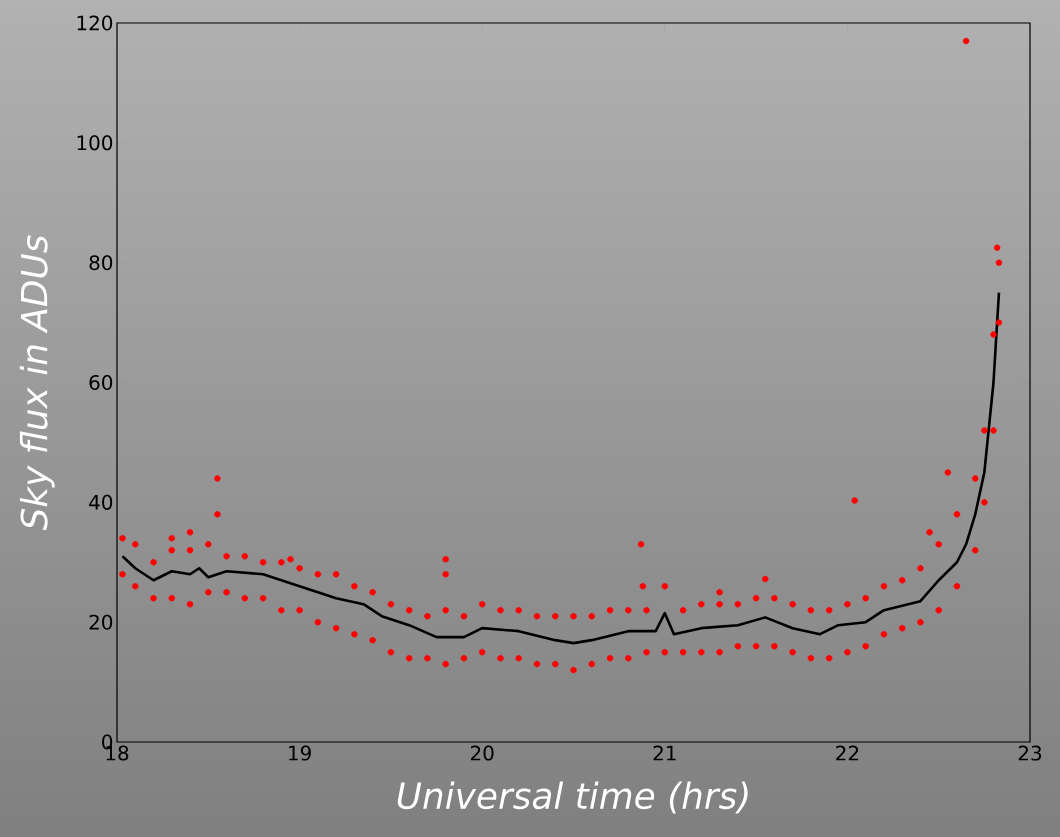 This screenshot has height=837, width=1060. Describe the element at coordinates (37, 383) in the screenshot. I see `y-axis-title: Sky flux in ADUs` at that location.